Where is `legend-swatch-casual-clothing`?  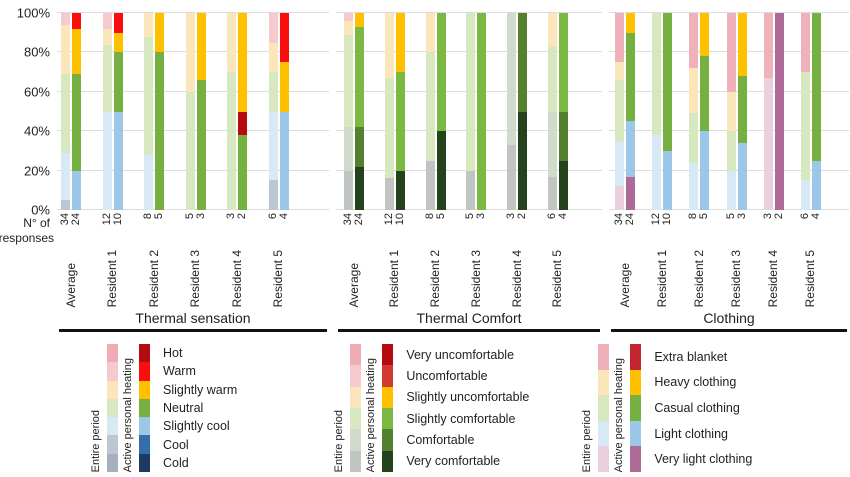
legend-swatch-casual-clothing is located at coordinates (636, 408).